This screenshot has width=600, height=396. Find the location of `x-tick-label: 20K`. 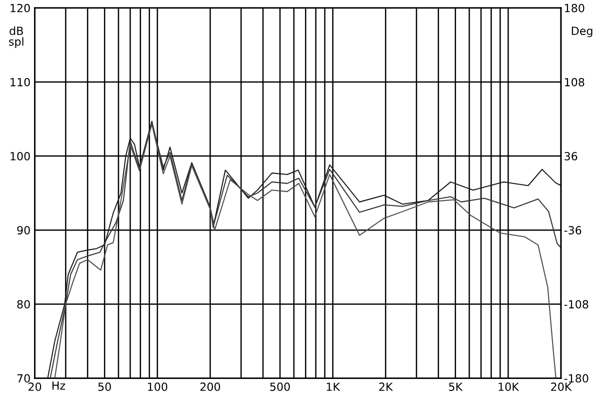

x-tick-label: 20K is located at coordinates (561, 386).